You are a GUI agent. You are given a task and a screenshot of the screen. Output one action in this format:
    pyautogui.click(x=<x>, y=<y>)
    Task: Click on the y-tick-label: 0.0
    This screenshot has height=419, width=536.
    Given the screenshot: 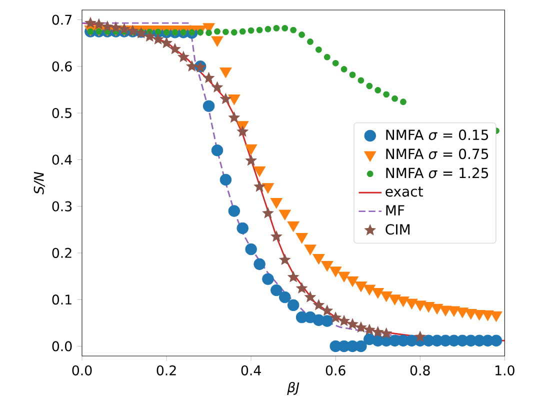 What is the action you would take?
    pyautogui.click(x=62, y=346)
    